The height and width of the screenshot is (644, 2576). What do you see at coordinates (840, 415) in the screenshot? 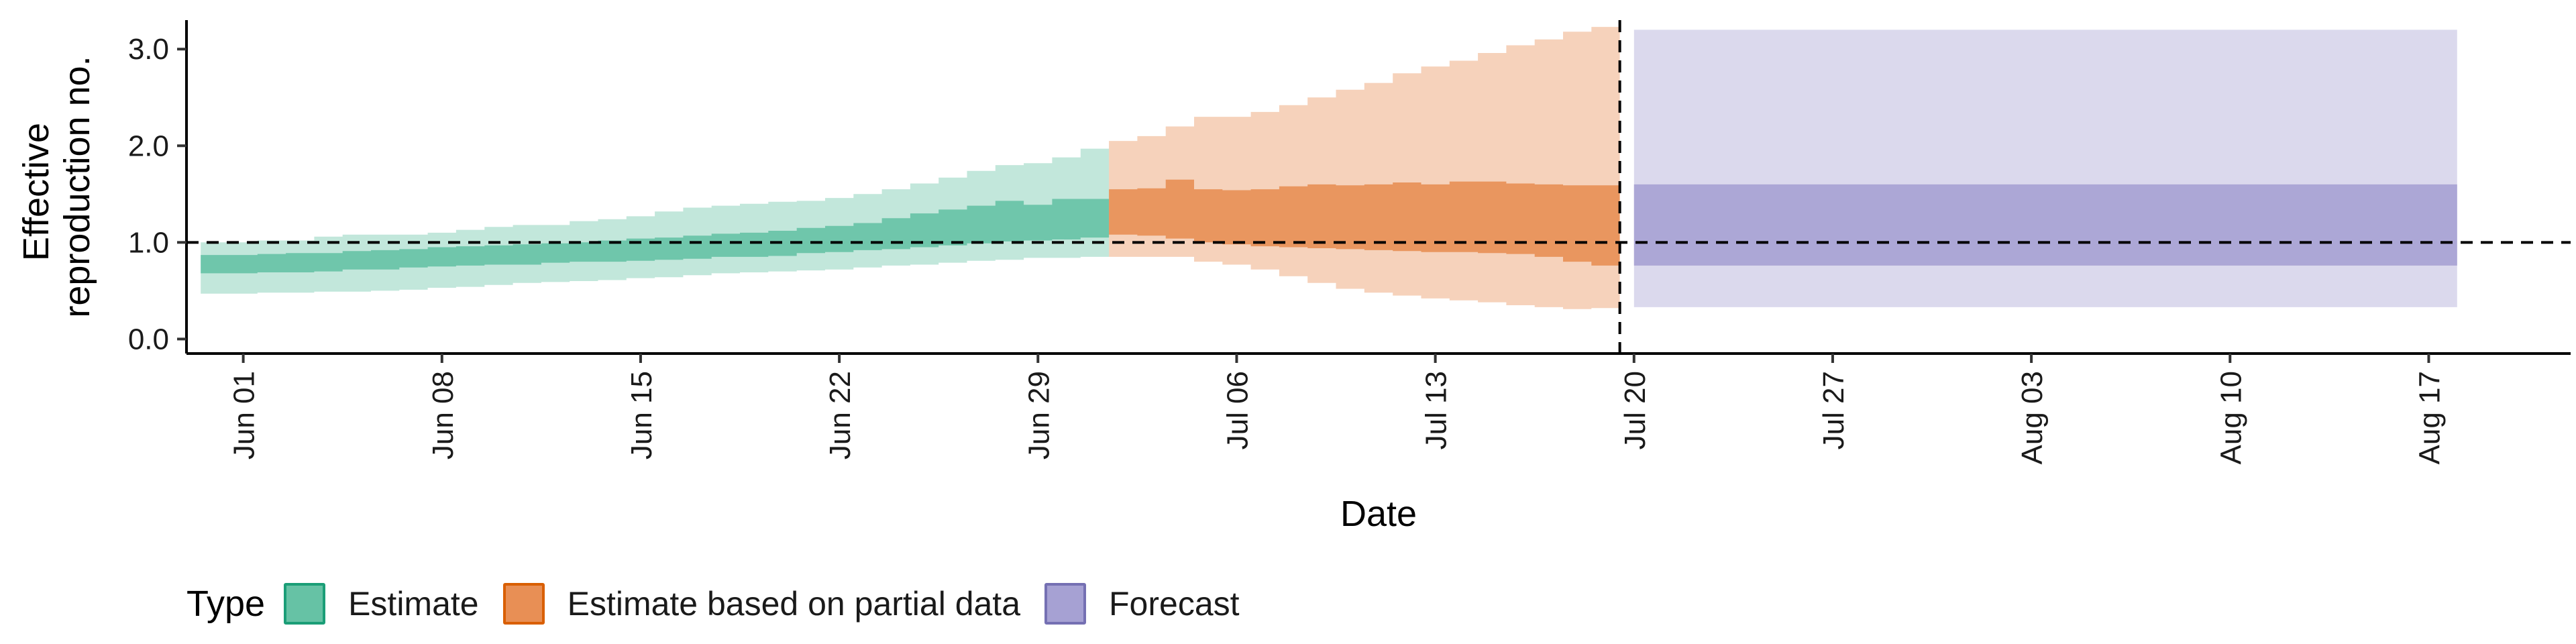
I see `x-tick-label: Jun 22` at bounding box center [840, 415].